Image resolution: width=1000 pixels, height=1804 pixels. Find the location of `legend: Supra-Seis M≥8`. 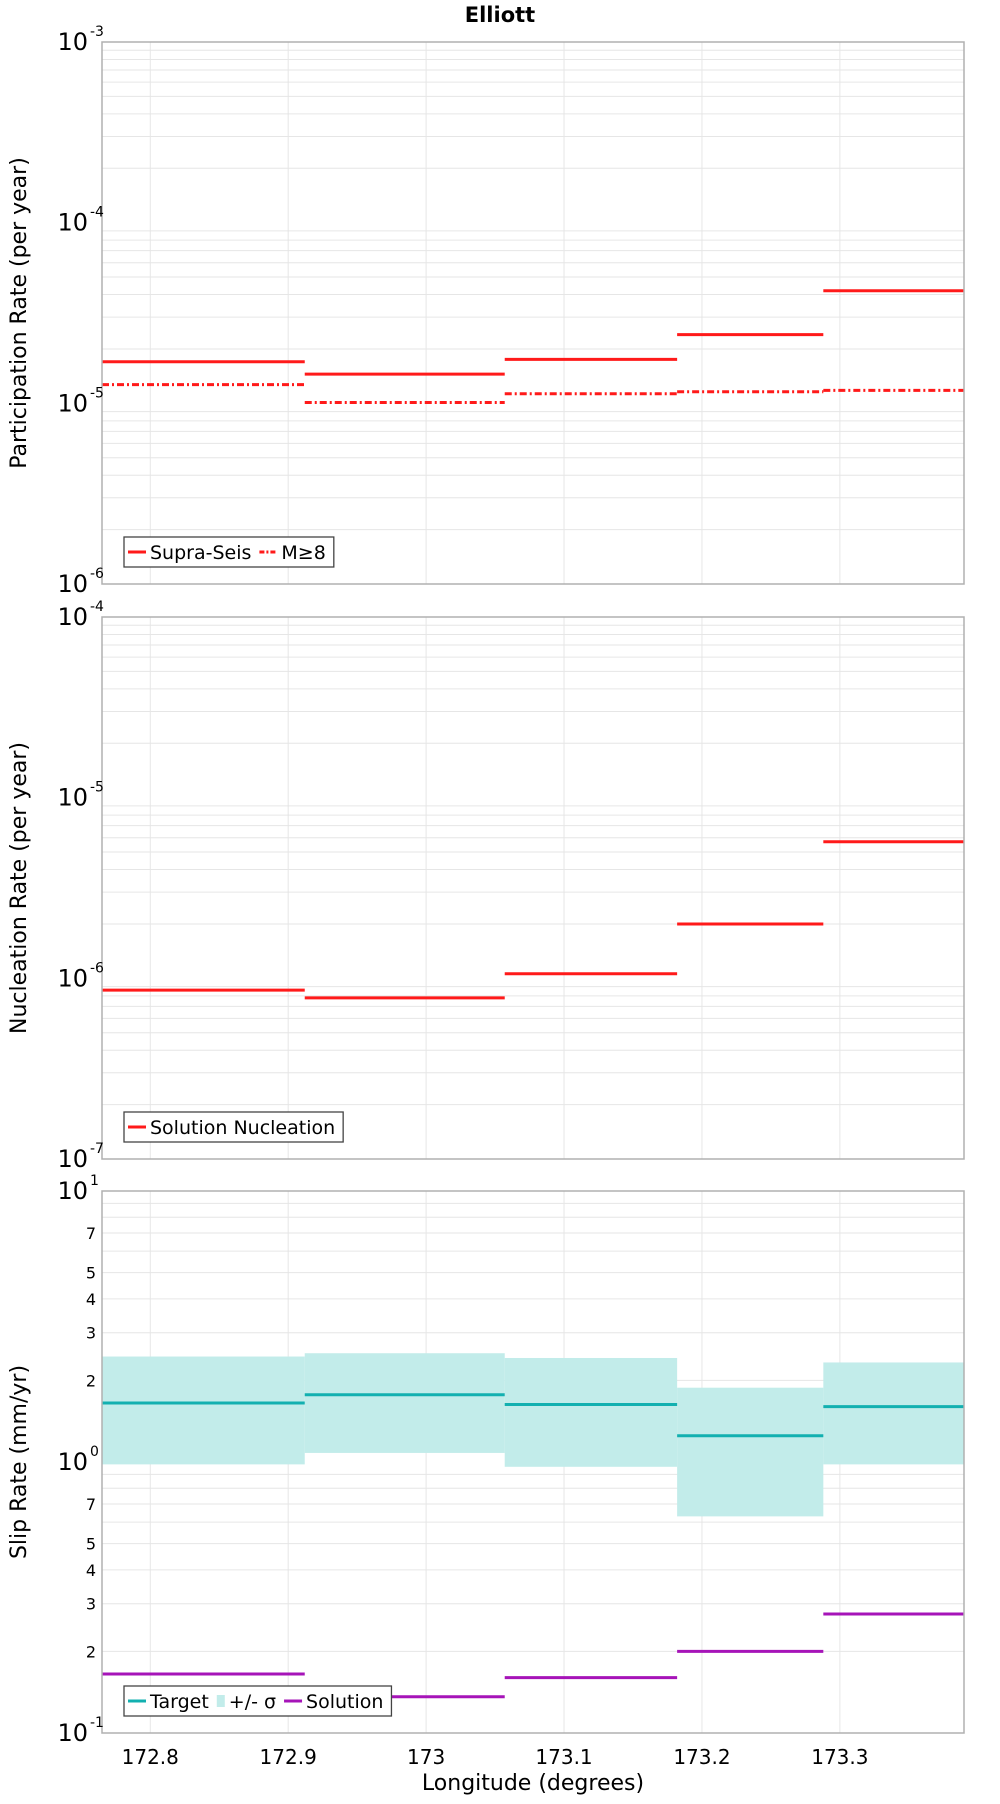

legend: Supra-Seis M≥8 is located at coordinates (229, 552).